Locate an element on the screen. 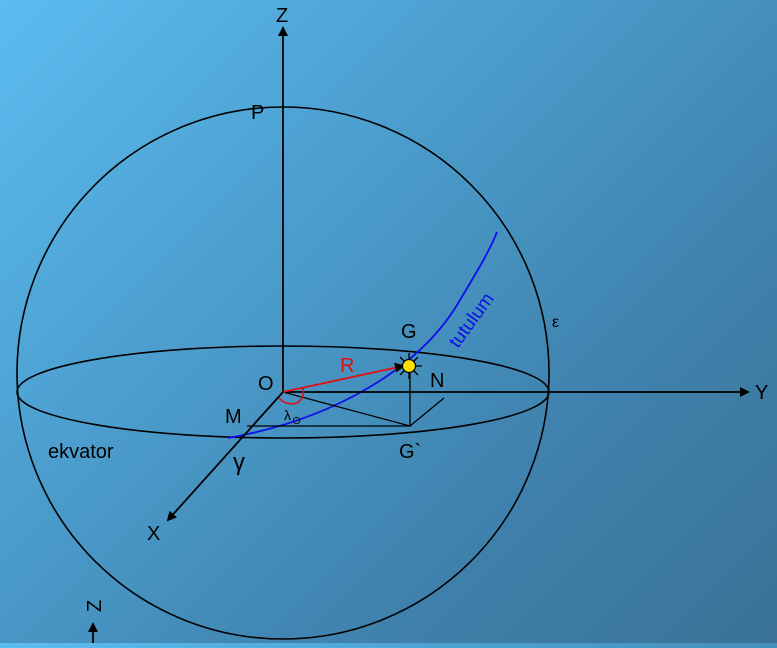 This screenshot has width=777, height=648. z-axis-bottom-label: Z is located at coordinates (95, 606).